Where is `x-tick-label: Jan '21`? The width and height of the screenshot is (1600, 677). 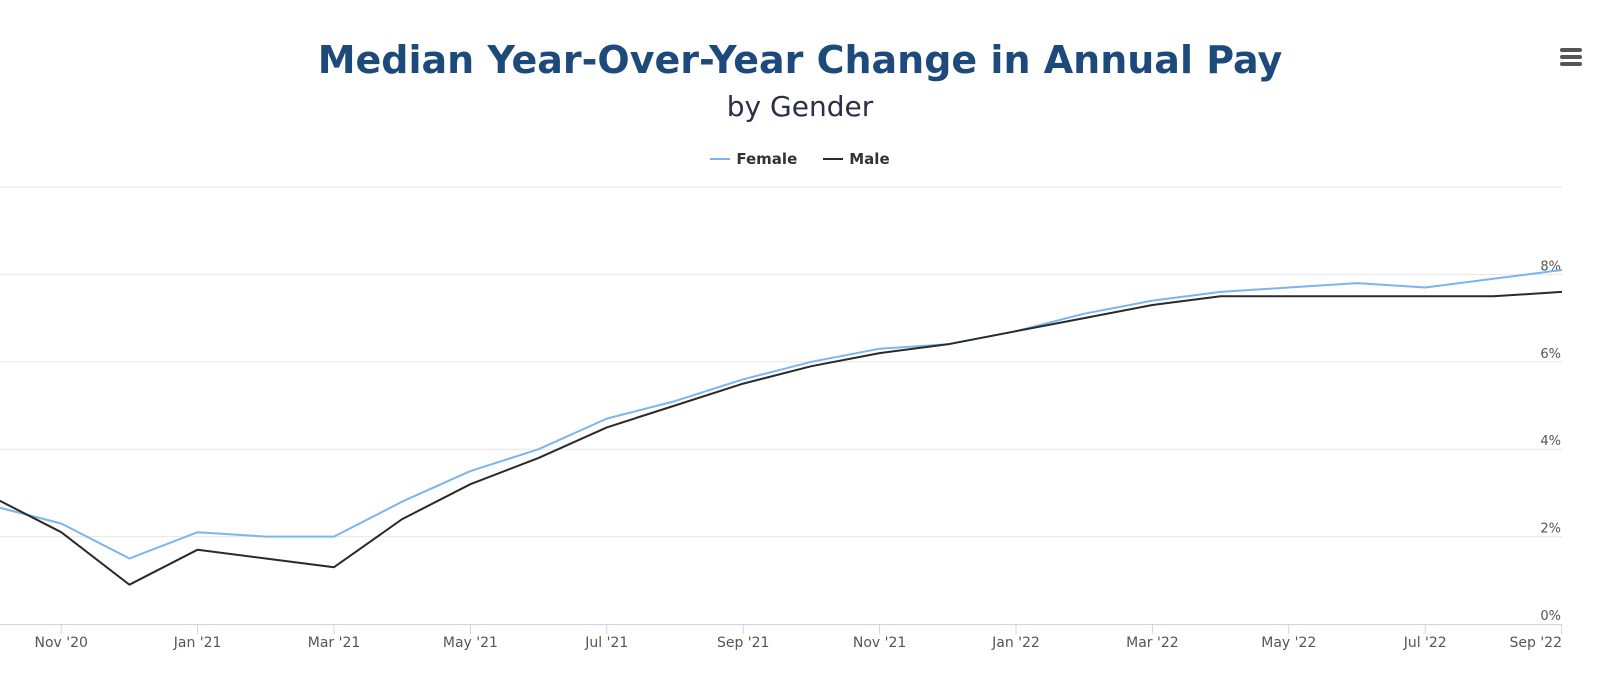 x-tick-label: Jan '21 is located at coordinates (197, 643).